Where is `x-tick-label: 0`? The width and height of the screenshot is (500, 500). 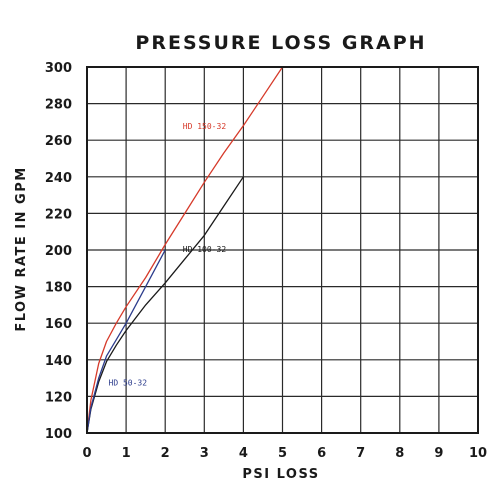
x-tick-label: 0 is located at coordinates (86, 453).